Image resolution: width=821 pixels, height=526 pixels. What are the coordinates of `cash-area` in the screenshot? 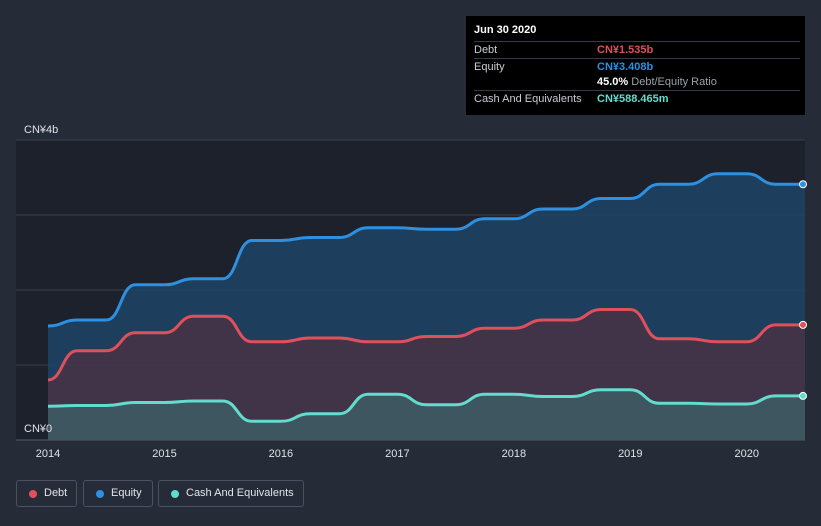 It's located at (426, 414).